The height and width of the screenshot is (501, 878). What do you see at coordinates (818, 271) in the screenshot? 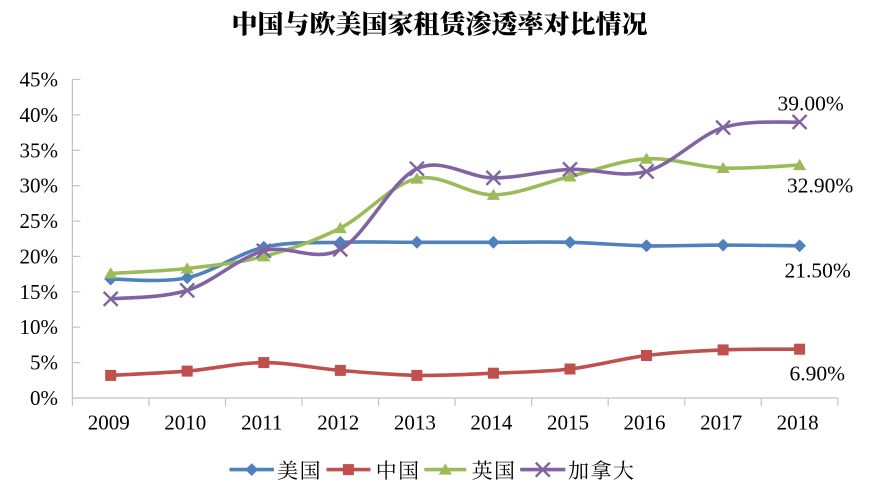
I see `svg-text: 21.50%` at bounding box center [818, 271].